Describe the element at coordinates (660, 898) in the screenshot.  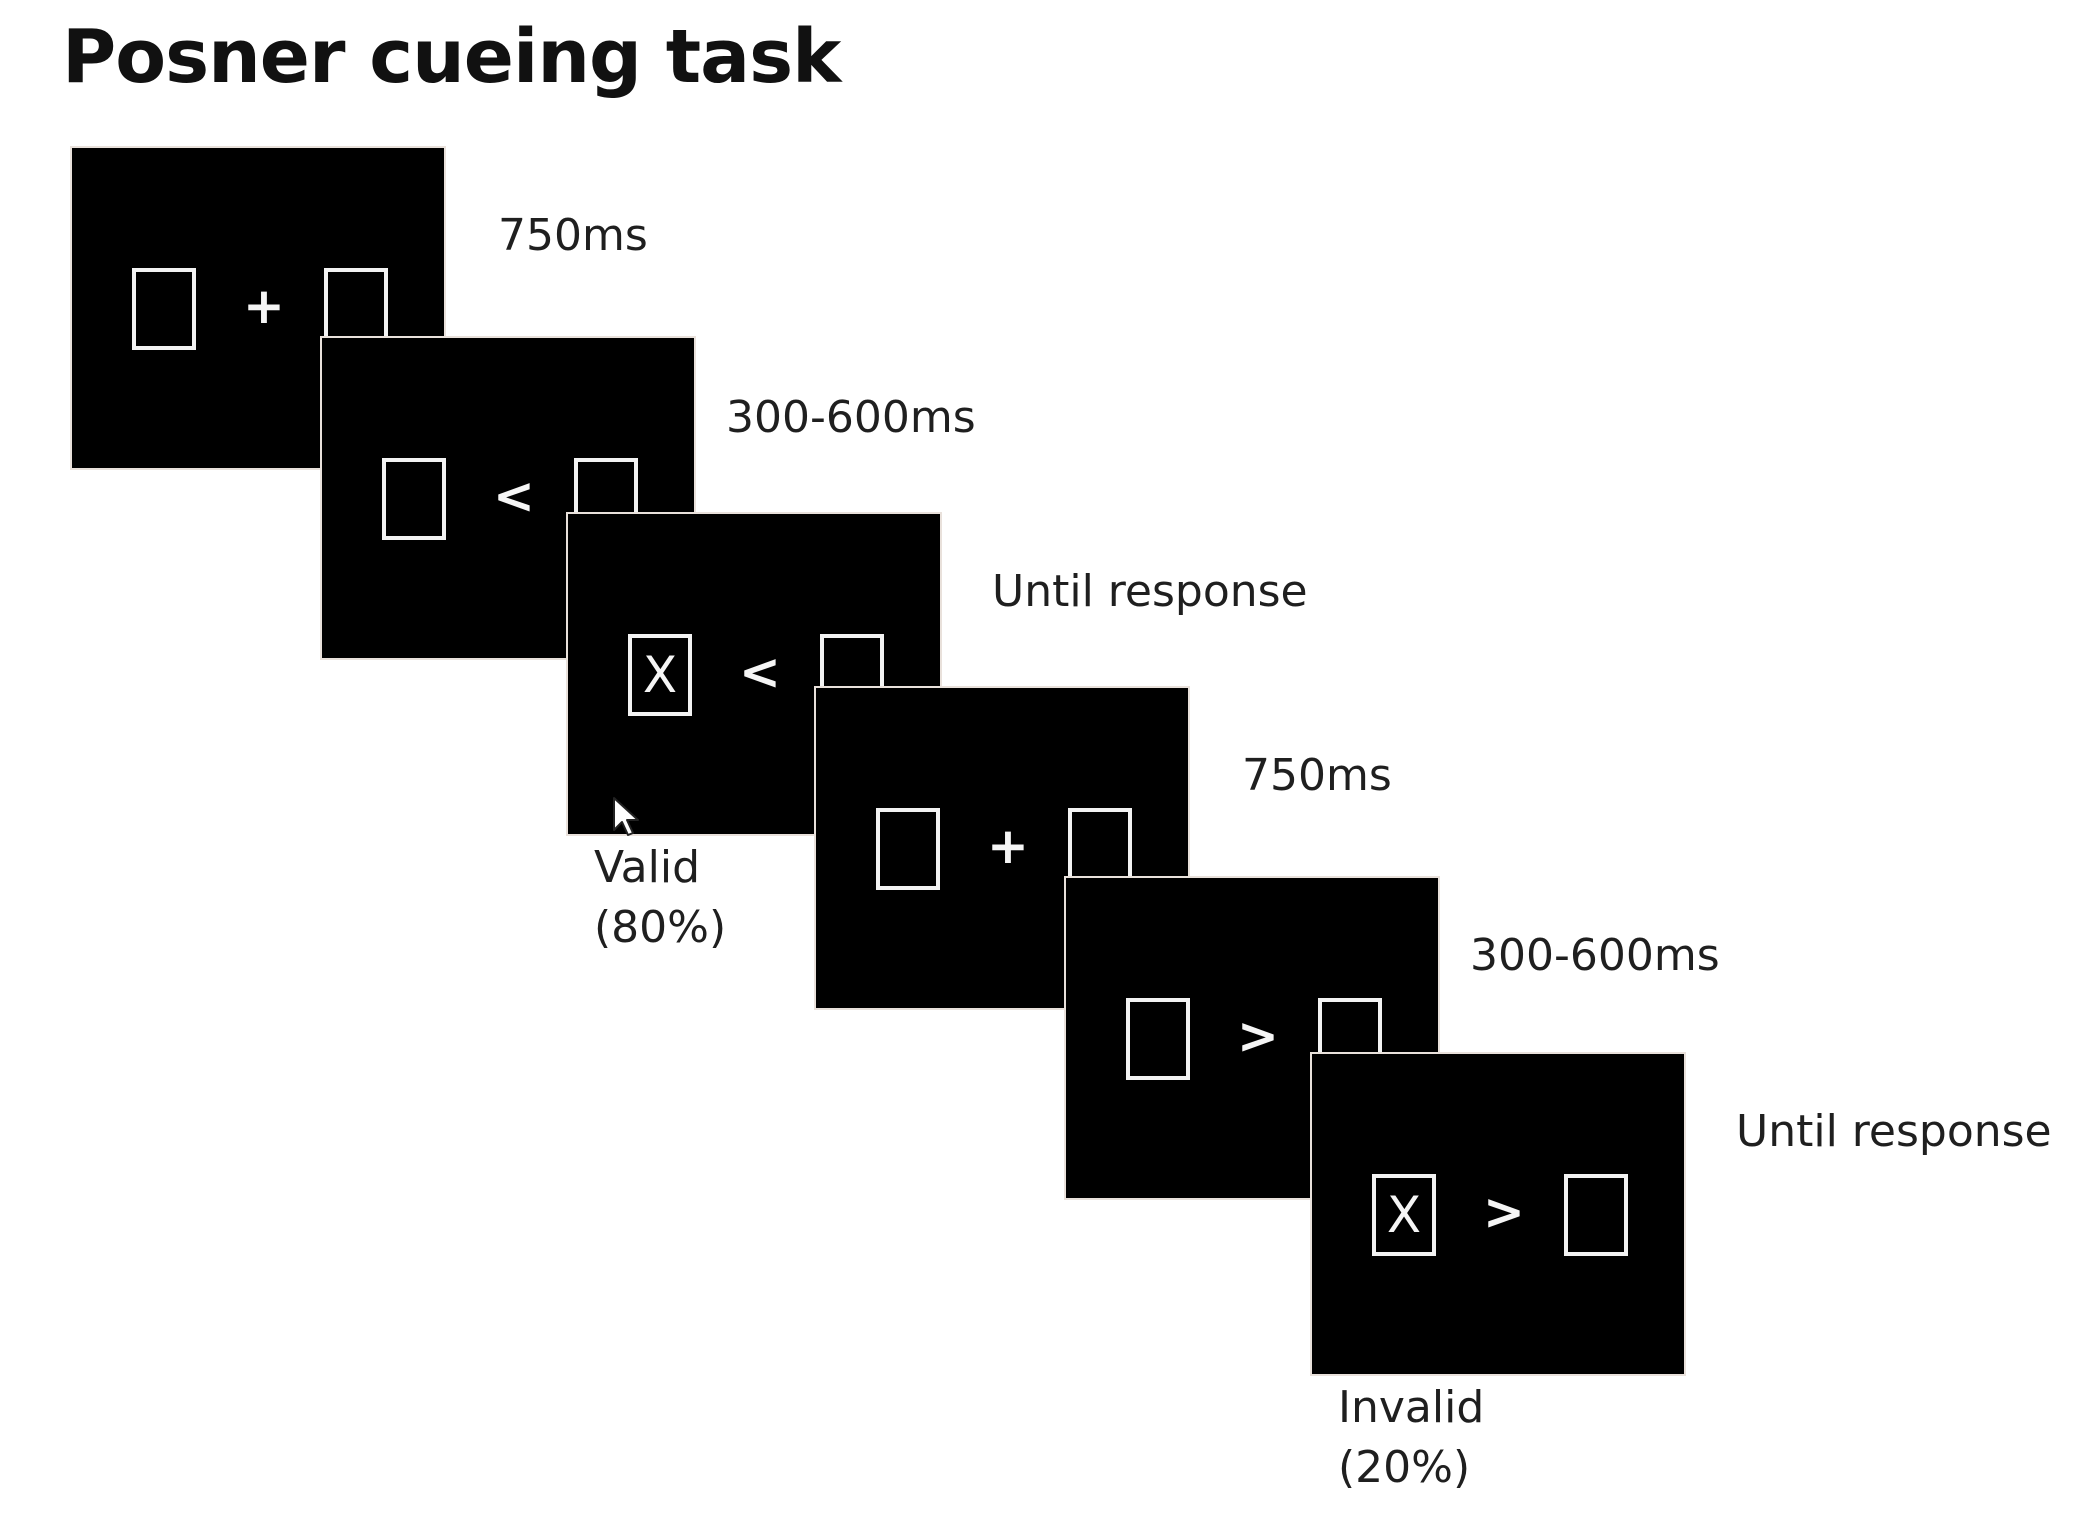
I see `valid-condition-label: Valid (80%)` at that location.